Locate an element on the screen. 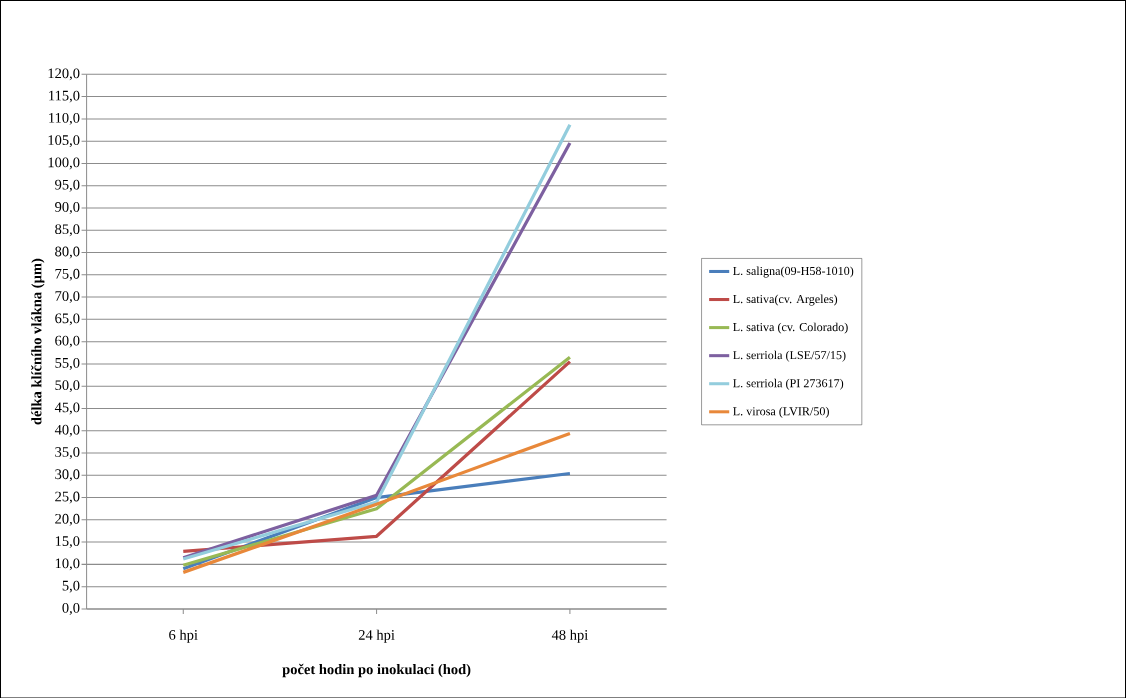 This screenshot has height=698, width=1126. y-tick-label: 80,0 is located at coordinates (67, 252).